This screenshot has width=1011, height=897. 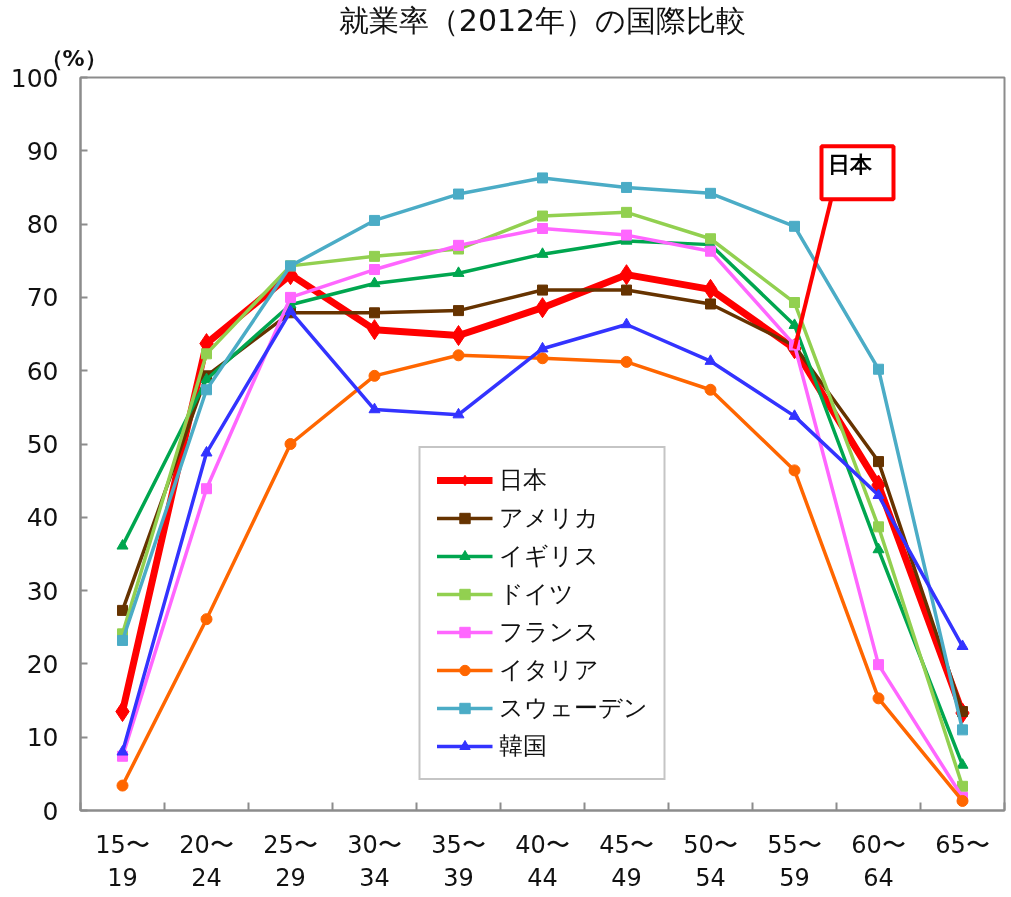 What do you see at coordinates (122, 861) in the screenshot?
I see `x-tick-label: 15〜 19` at bounding box center [122, 861].